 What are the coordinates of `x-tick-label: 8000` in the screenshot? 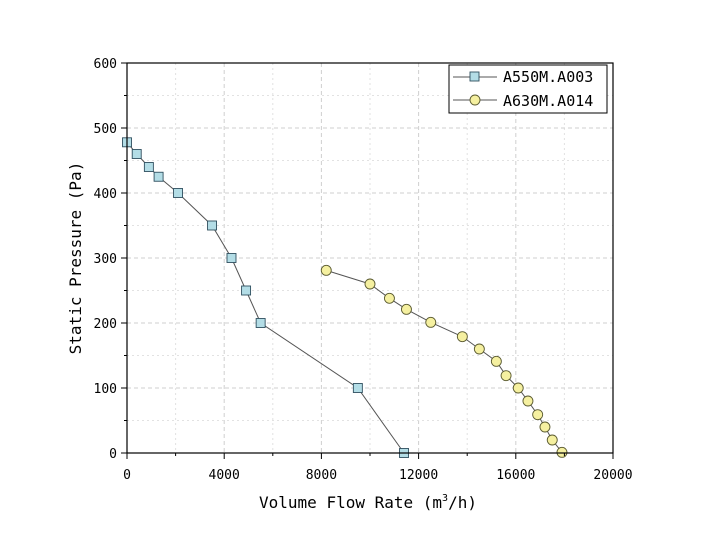 It's located at (321, 475).